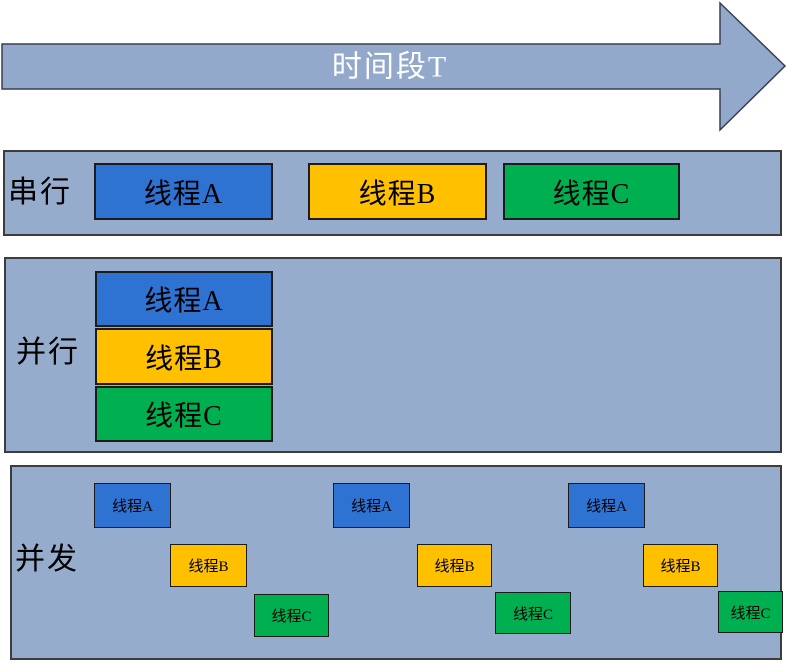 This screenshot has height=664, width=787. What do you see at coordinates (184, 356) in the screenshot?
I see `parallel-thread-b-box: 线程B` at bounding box center [184, 356].